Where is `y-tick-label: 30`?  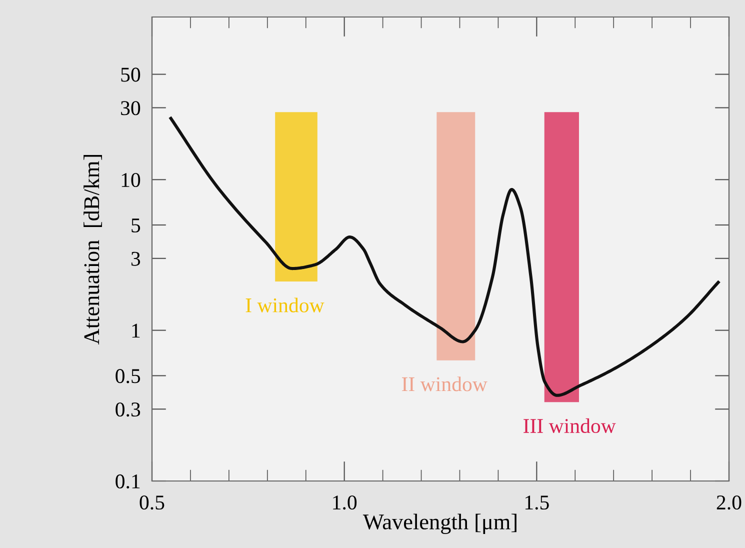 y-tick-label: 30 is located at coordinates (130, 108).